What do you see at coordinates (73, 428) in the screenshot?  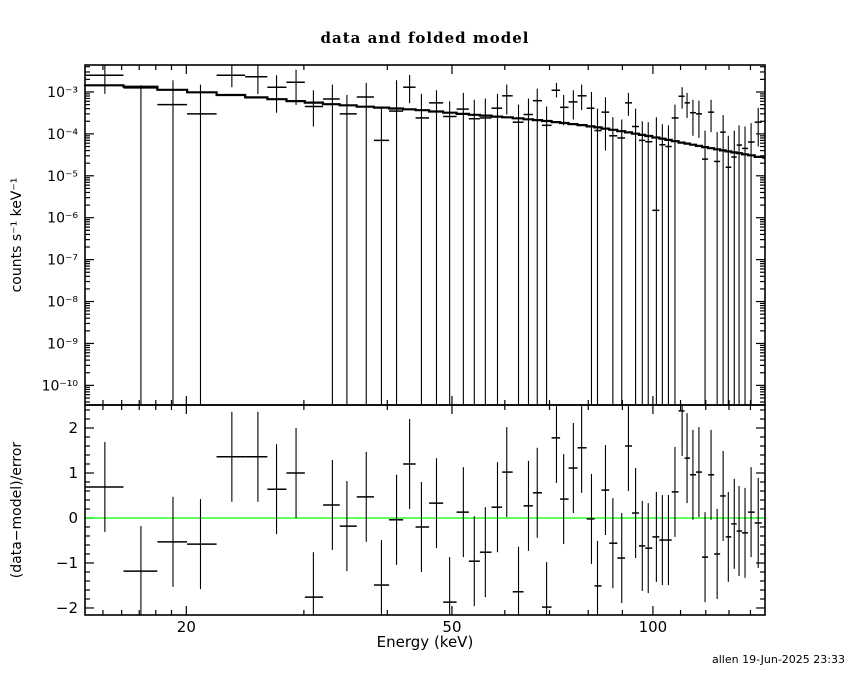 I see `y-tick-label: 2` at bounding box center [73, 428].